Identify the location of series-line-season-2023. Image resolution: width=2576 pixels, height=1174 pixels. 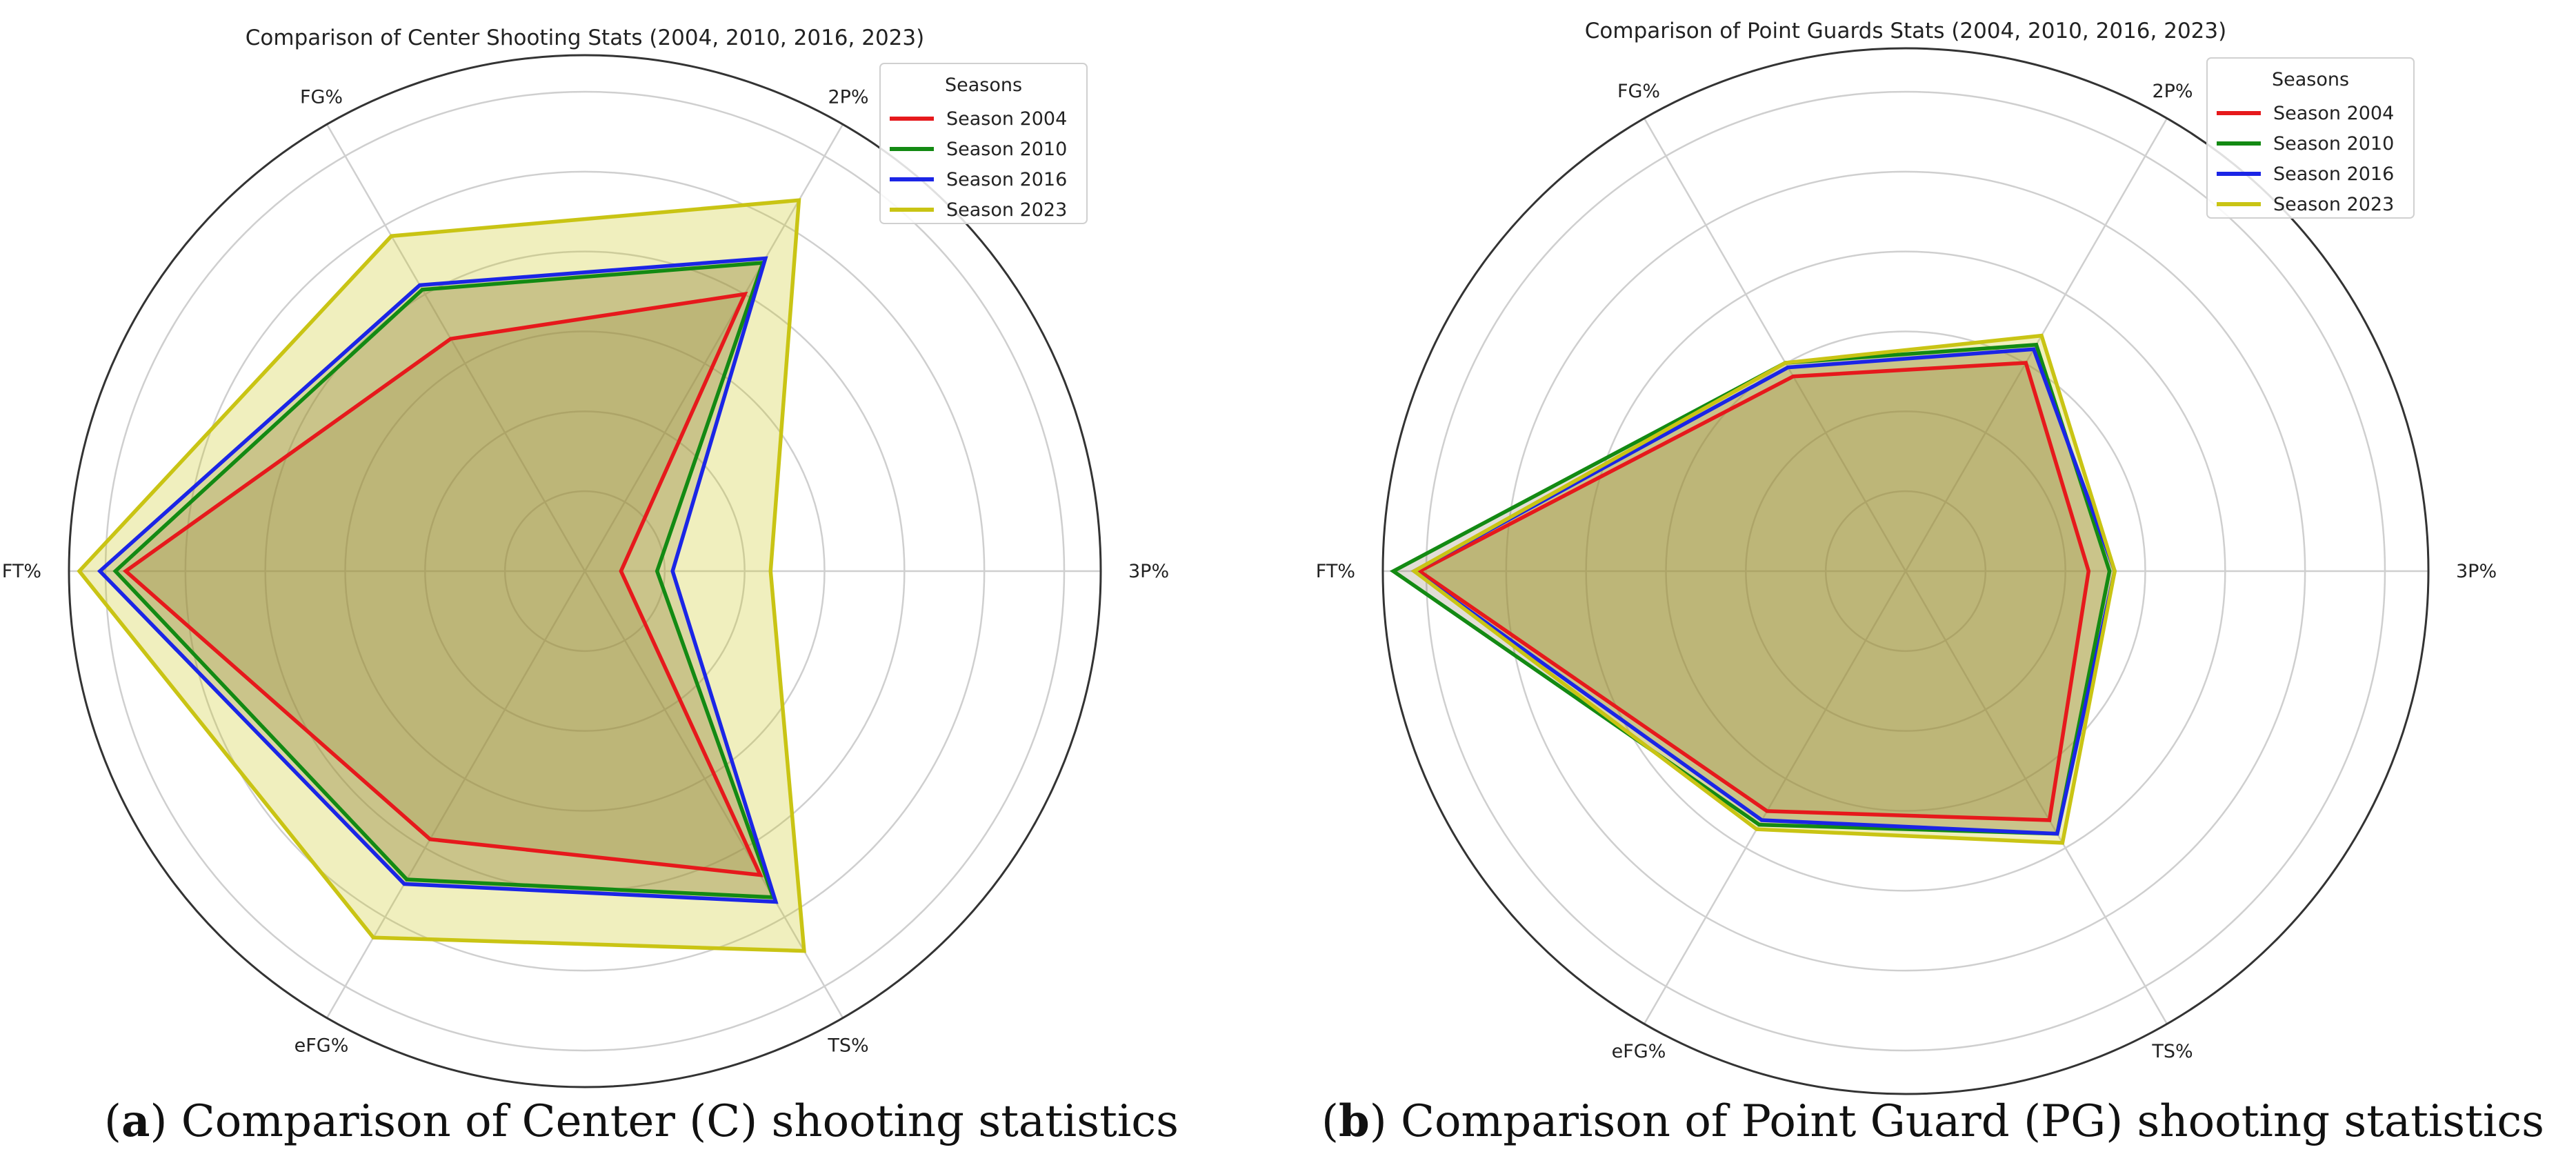
(1763, 589).